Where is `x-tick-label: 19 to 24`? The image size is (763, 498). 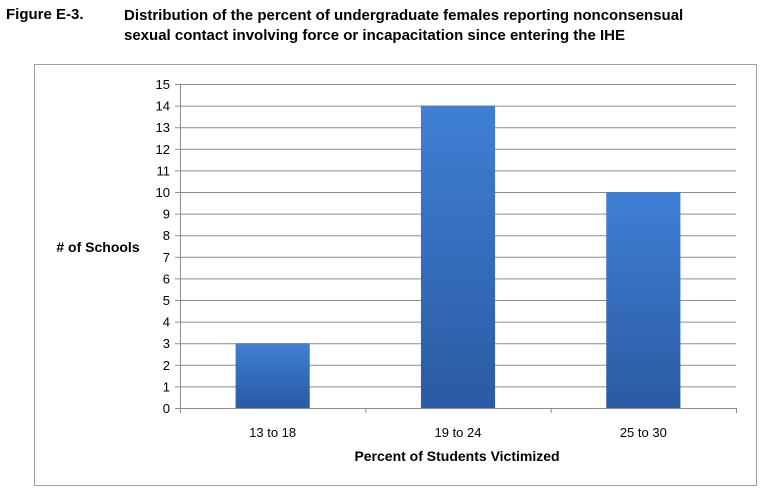 x-tick-label: 19 to 24 is located at coordinates (458, 432).